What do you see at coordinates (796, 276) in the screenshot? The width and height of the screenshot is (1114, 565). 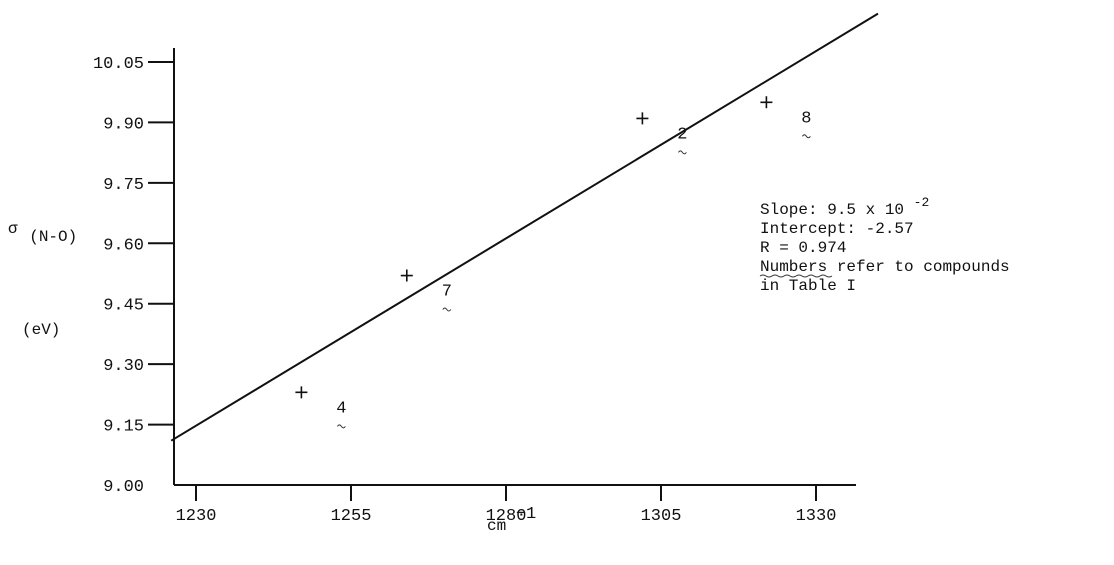 I see `note-underline-wave` at bounding box center [796, 276].